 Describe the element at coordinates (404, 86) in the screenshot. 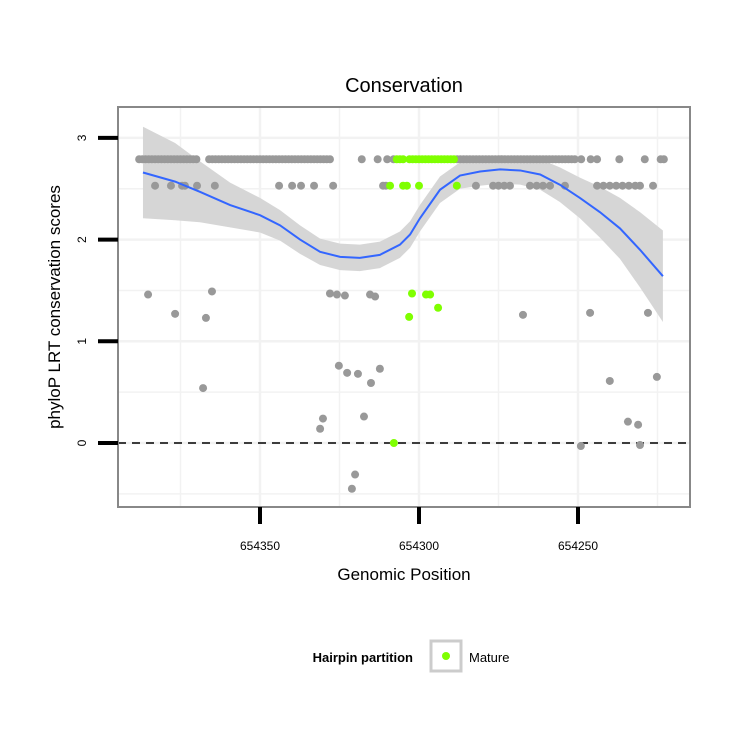

I see `chart-title: Conservation` at that location.